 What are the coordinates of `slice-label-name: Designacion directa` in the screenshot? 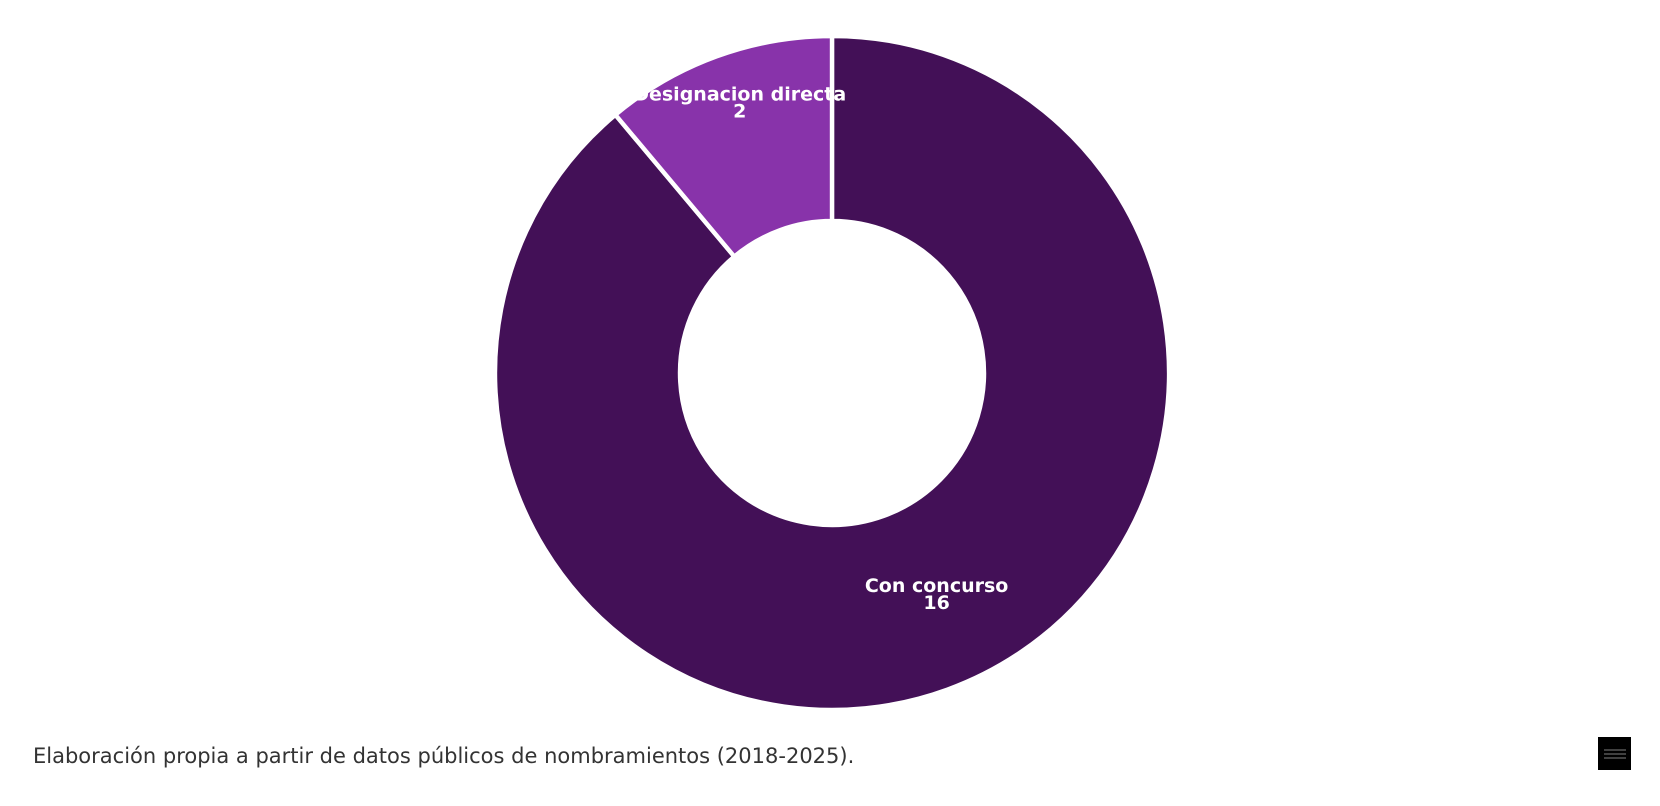 It's located at (739, 95).